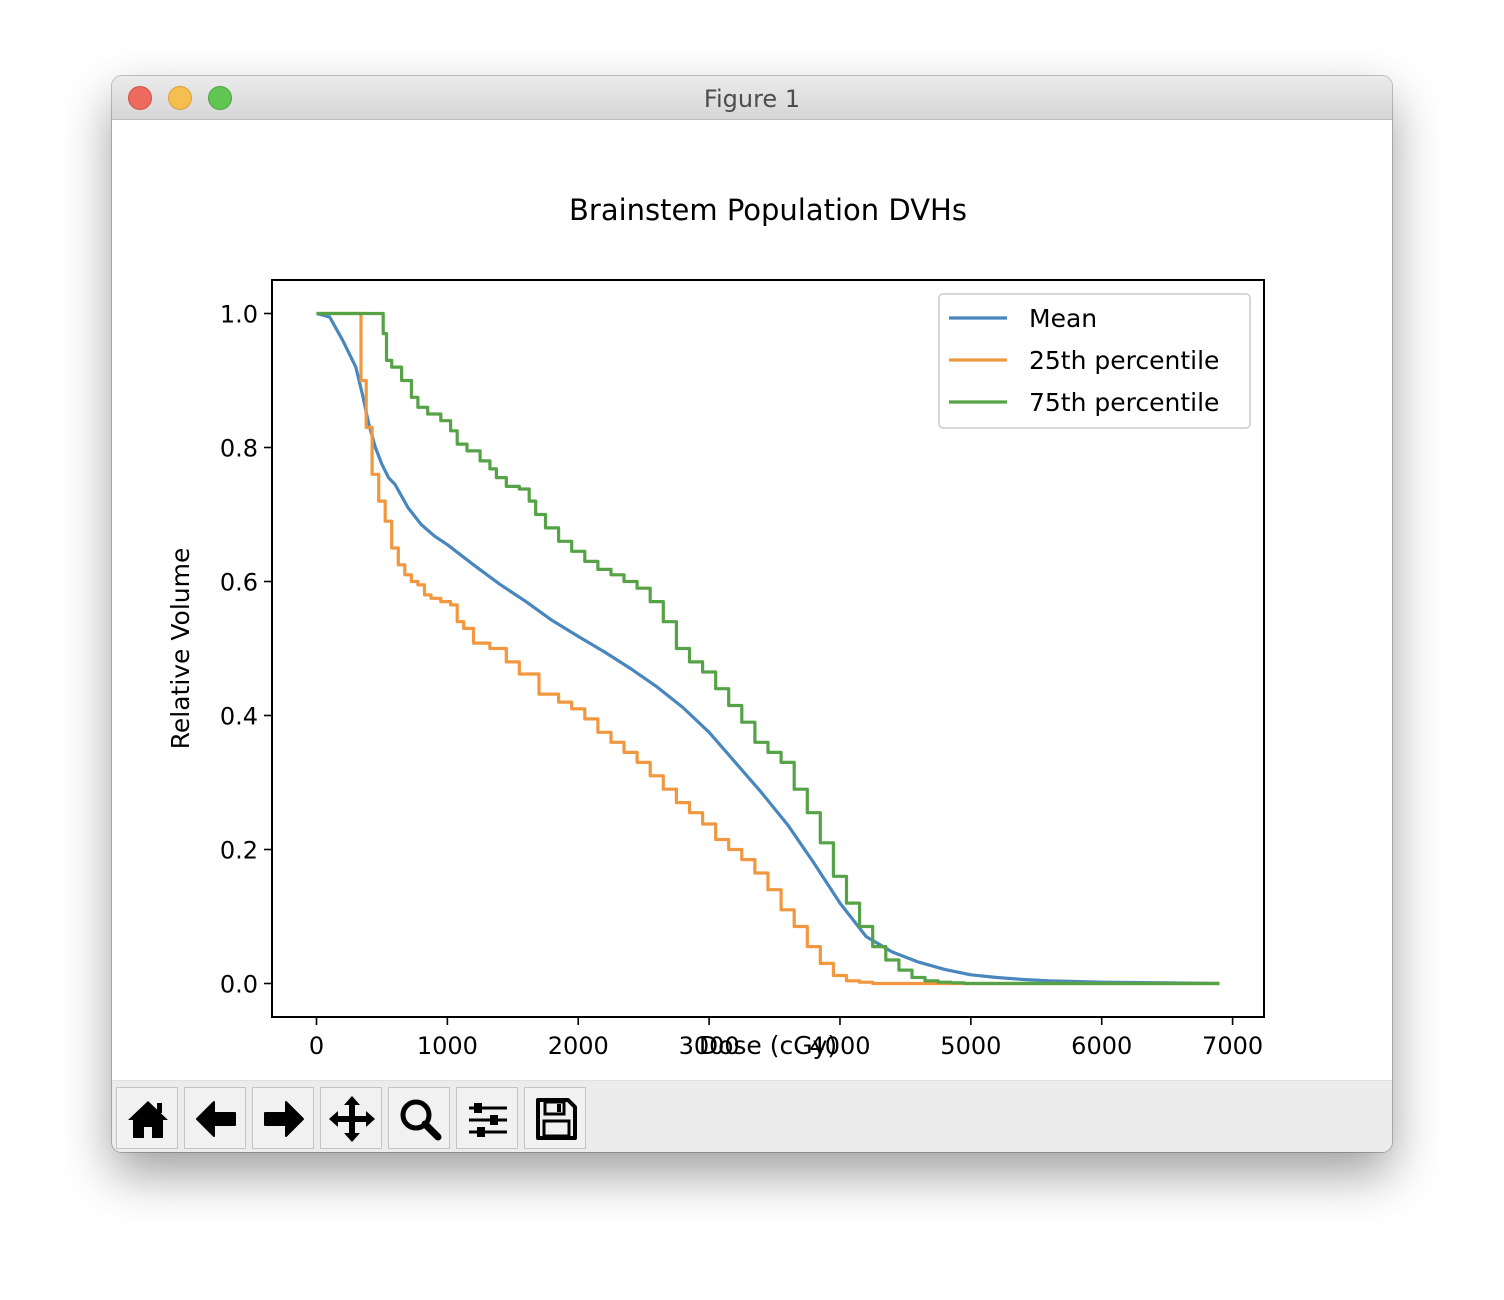 This screenshot has height=1300, width=1504. What do you see at coordinates (709, 1046) in the screenshot?
I see `x-tick-label: 3000` at bounding box center [709, 1046].